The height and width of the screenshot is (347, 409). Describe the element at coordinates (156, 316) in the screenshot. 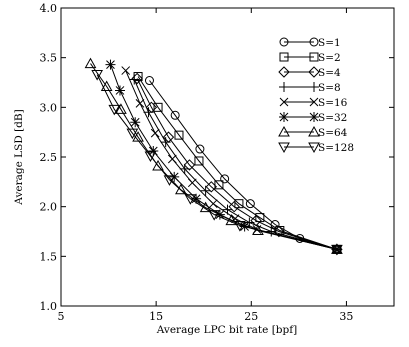

I see `x-tick-label: 15` at that location.